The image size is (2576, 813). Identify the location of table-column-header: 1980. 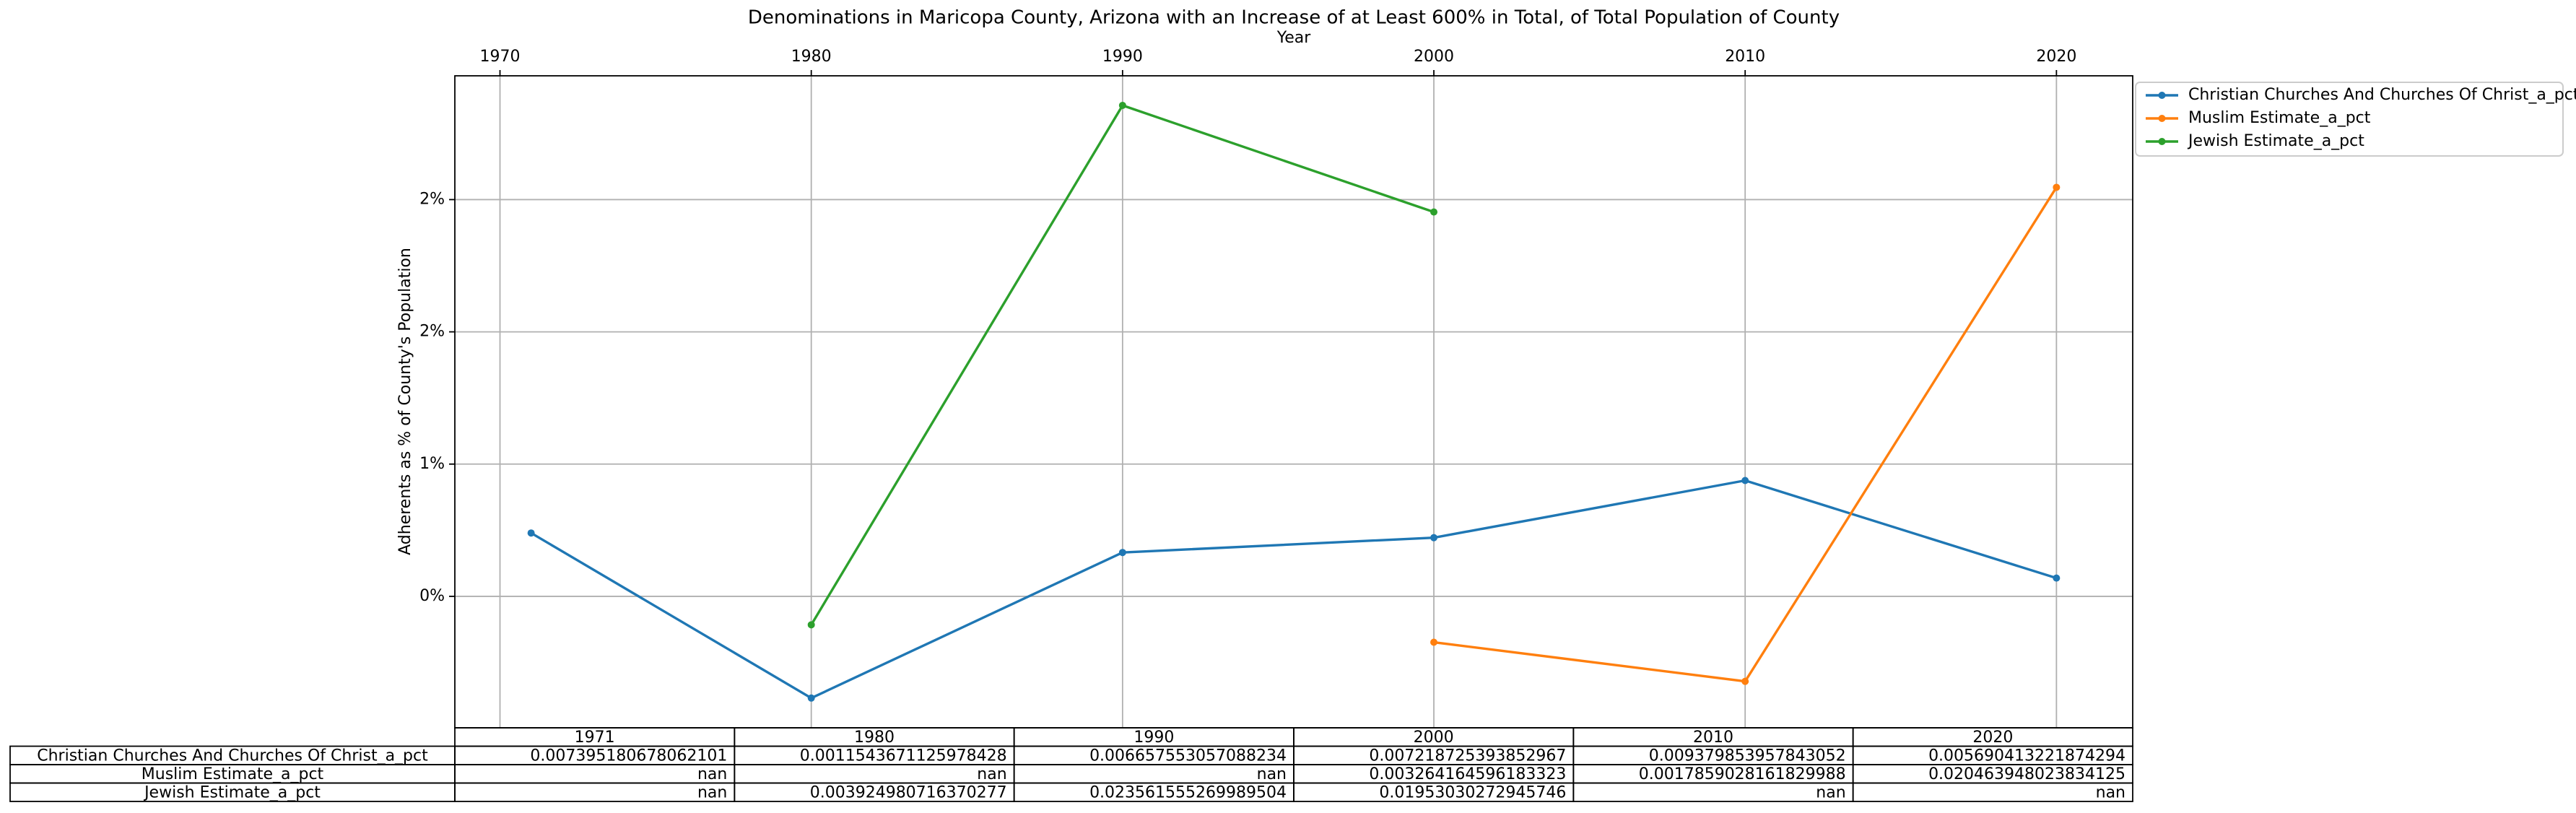
(874, 738).